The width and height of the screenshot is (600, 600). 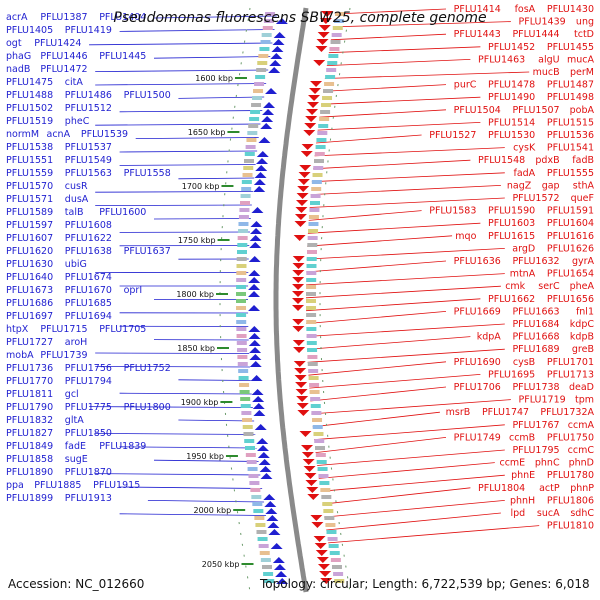 What do you see at coordinates (29, 264) in the screenshot?
I see `gene-label-left: PFLU1630` at bounding box center [29, 264].